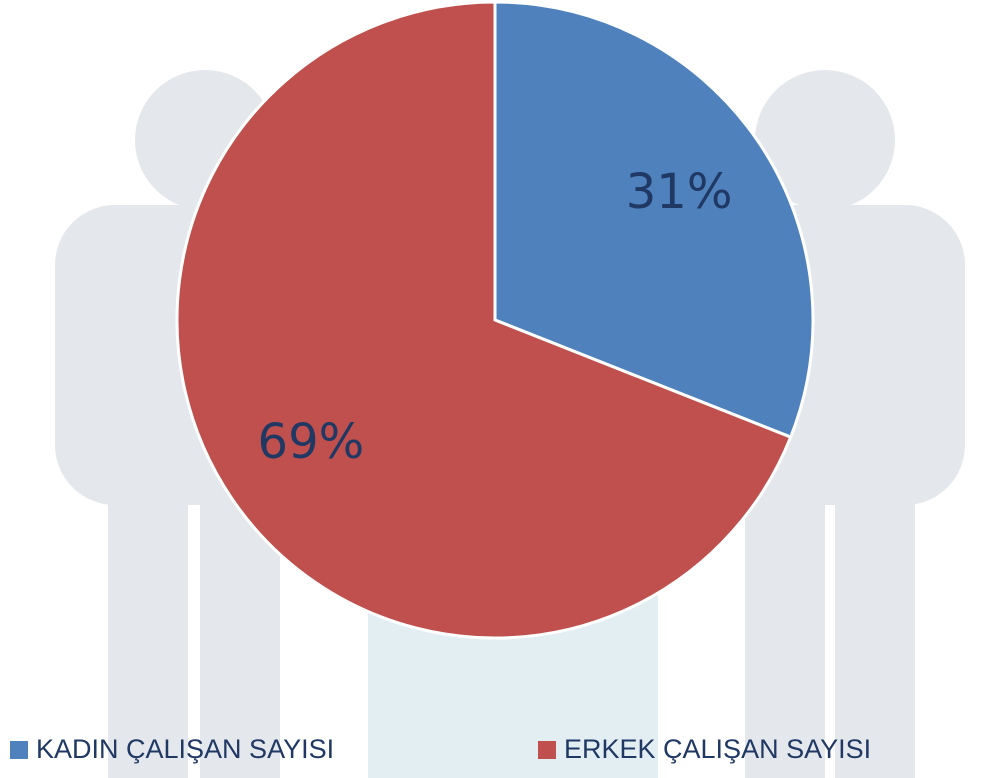  What do you see at coordinates (679, 192) in the screenshot?
I see `data-label: 31%` at bounding box center [679, 192].